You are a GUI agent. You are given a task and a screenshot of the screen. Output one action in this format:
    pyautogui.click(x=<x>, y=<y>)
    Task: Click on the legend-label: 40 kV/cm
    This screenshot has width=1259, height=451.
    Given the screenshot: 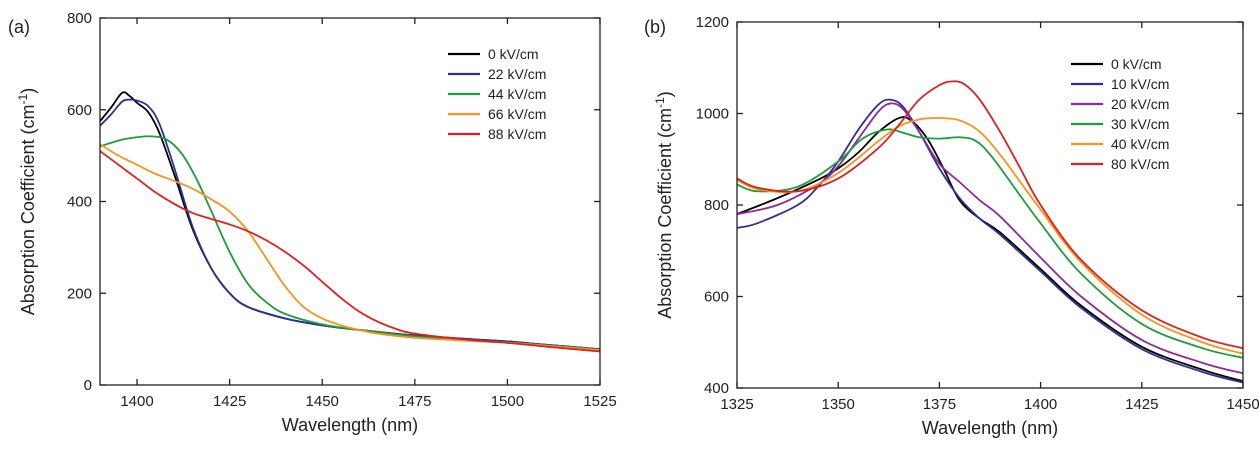 What is the action you would take?
    pyautogui.click(x=1140, y=144)
    